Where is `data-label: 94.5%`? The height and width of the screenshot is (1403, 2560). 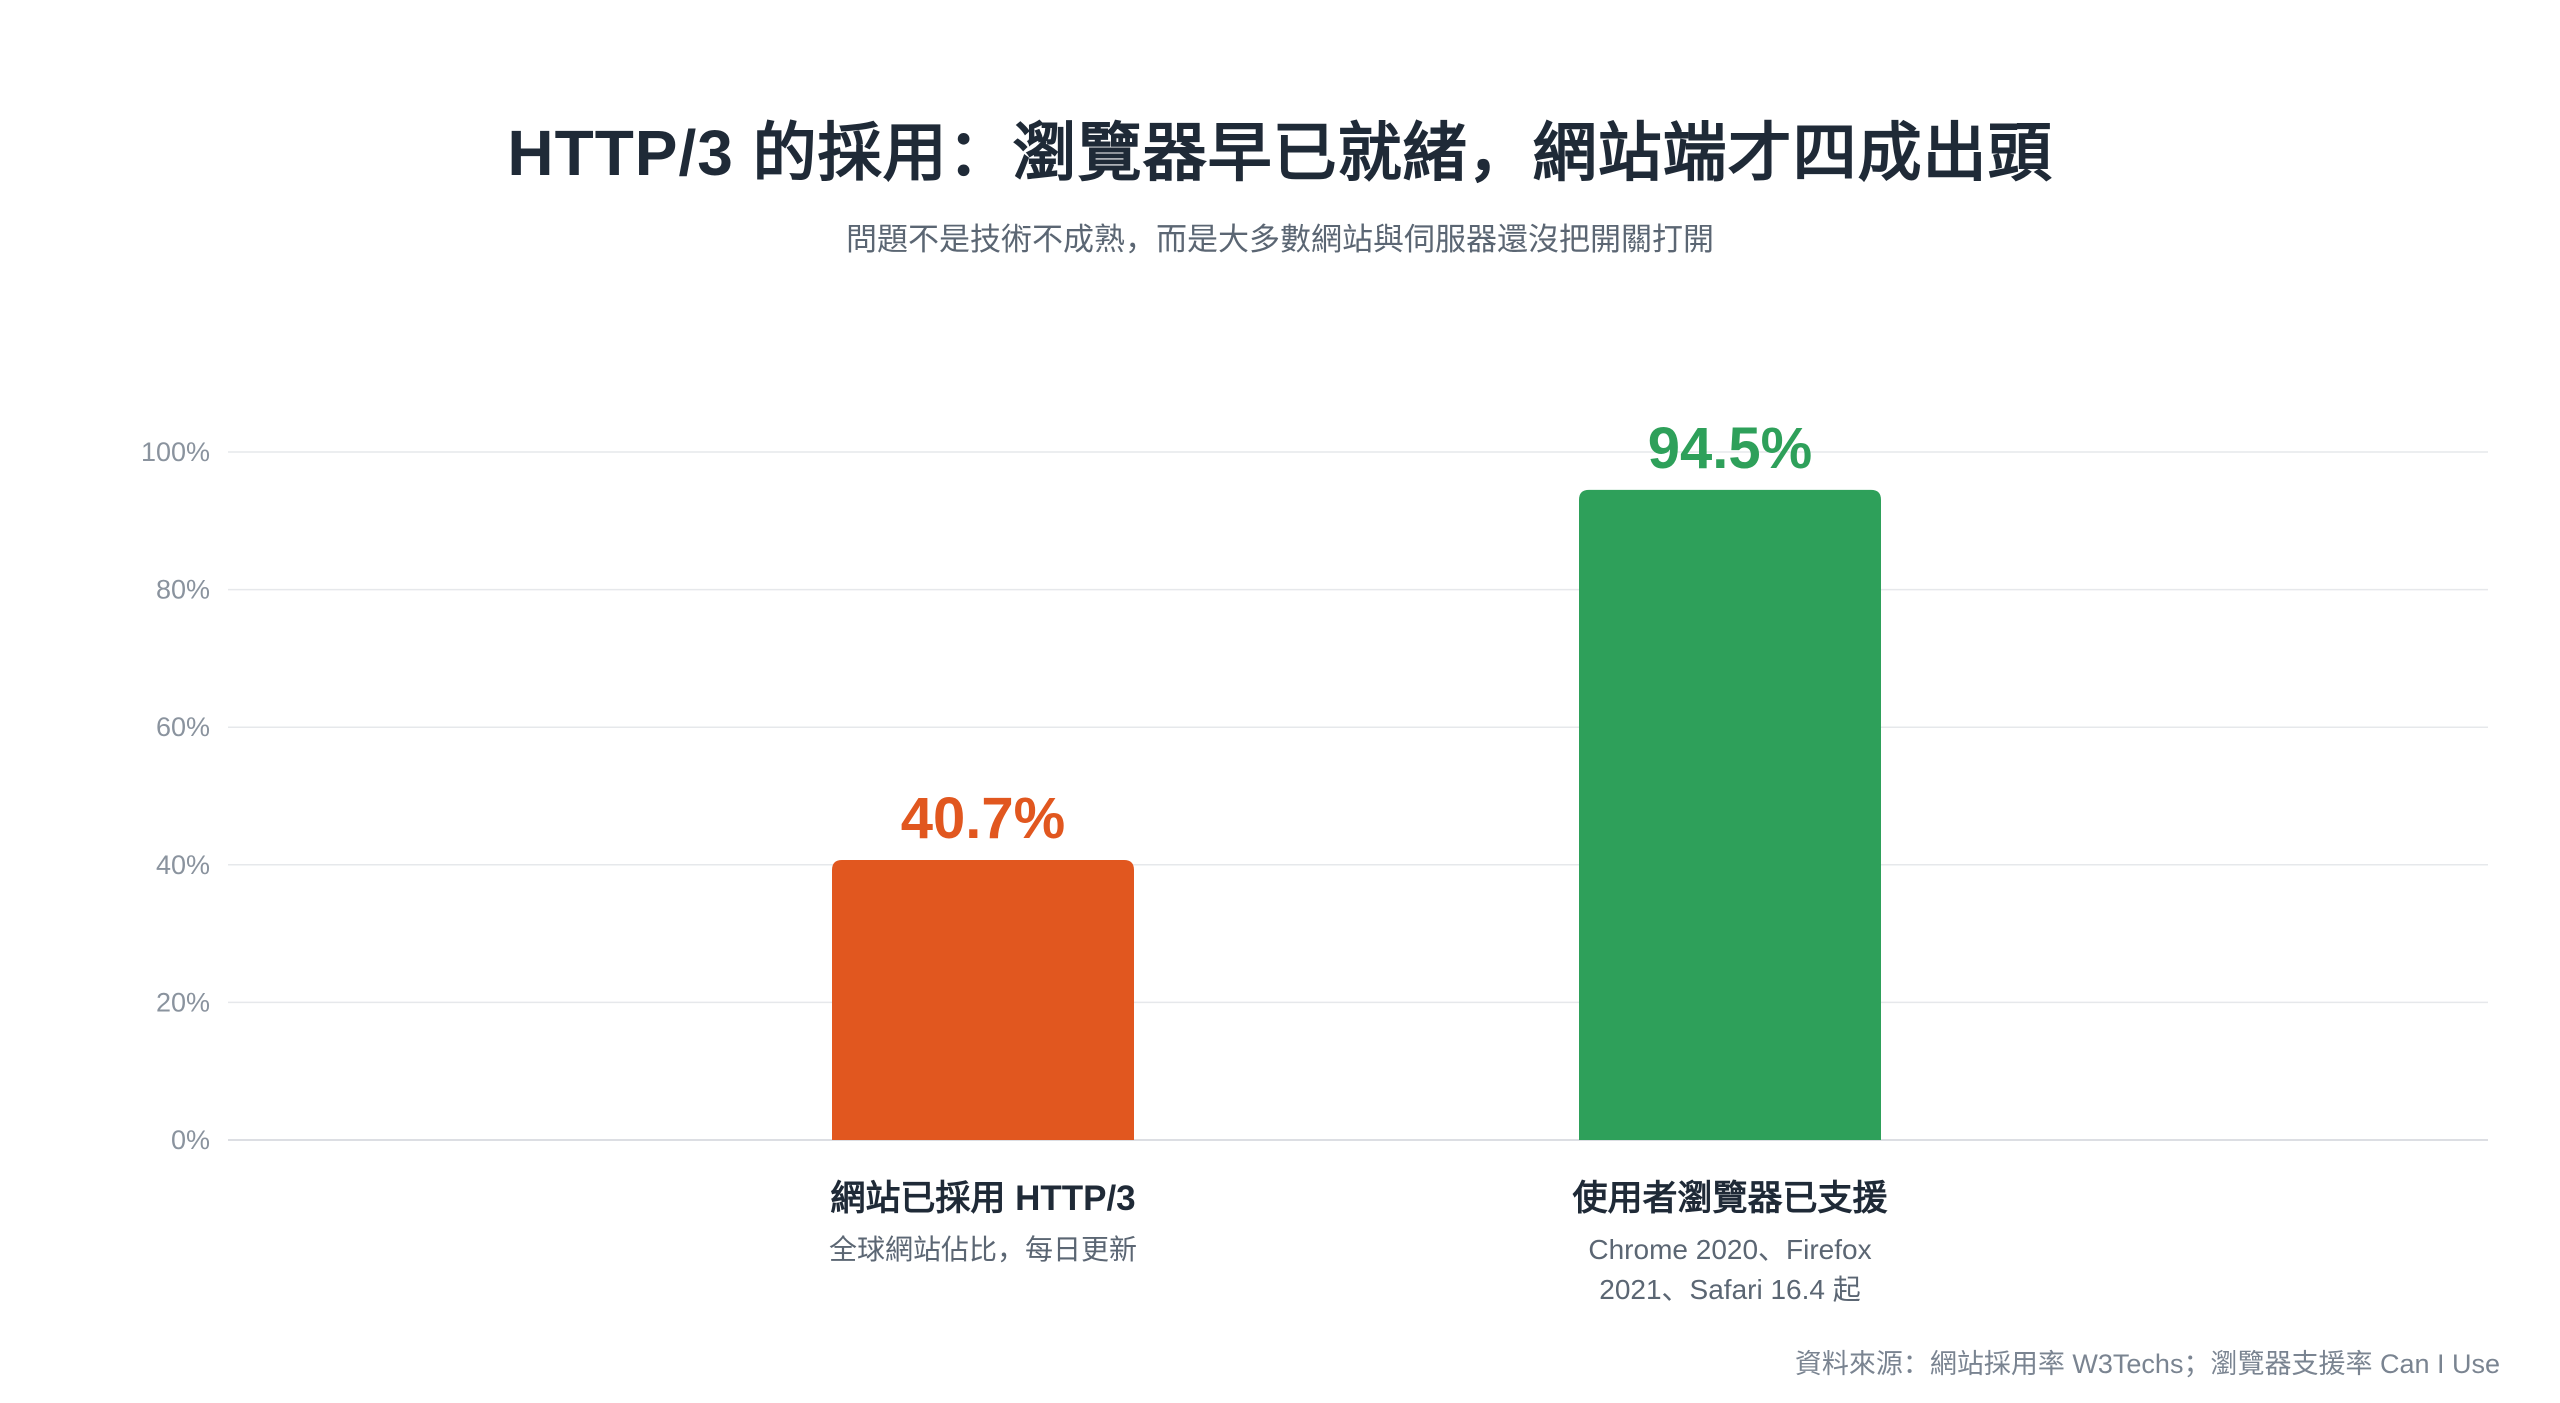 data-label: 94.5% is located at coordinates (1730, 448).